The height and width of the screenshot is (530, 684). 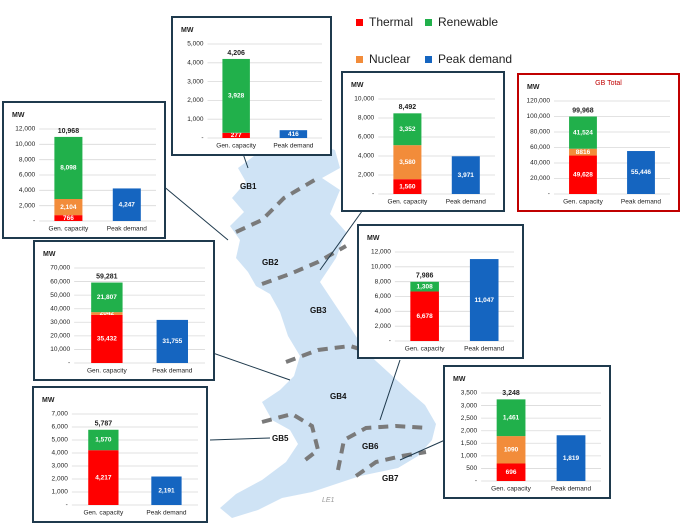 What do you see at coordinates (240, 439) in the screenshot?
I see `pointer-gb5` at bounding box center [240, 439].